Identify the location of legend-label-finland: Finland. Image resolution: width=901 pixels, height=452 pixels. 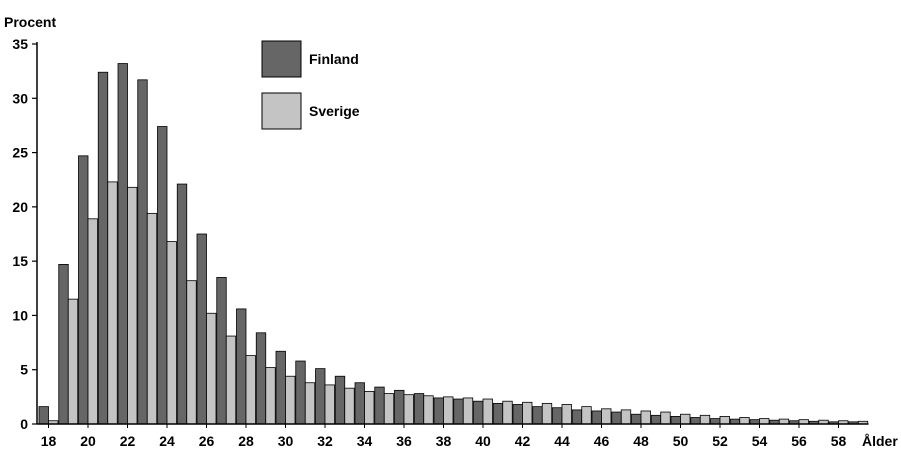
(334, 59).